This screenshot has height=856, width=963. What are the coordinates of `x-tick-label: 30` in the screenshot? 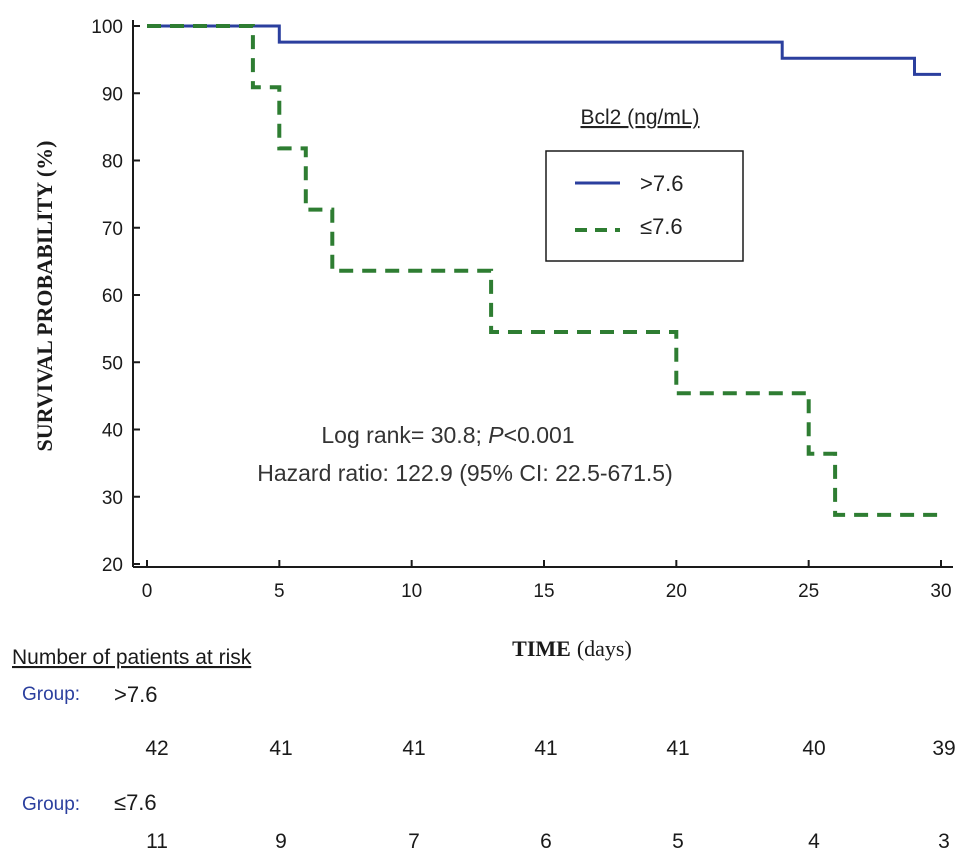 It's located at (940, 591).